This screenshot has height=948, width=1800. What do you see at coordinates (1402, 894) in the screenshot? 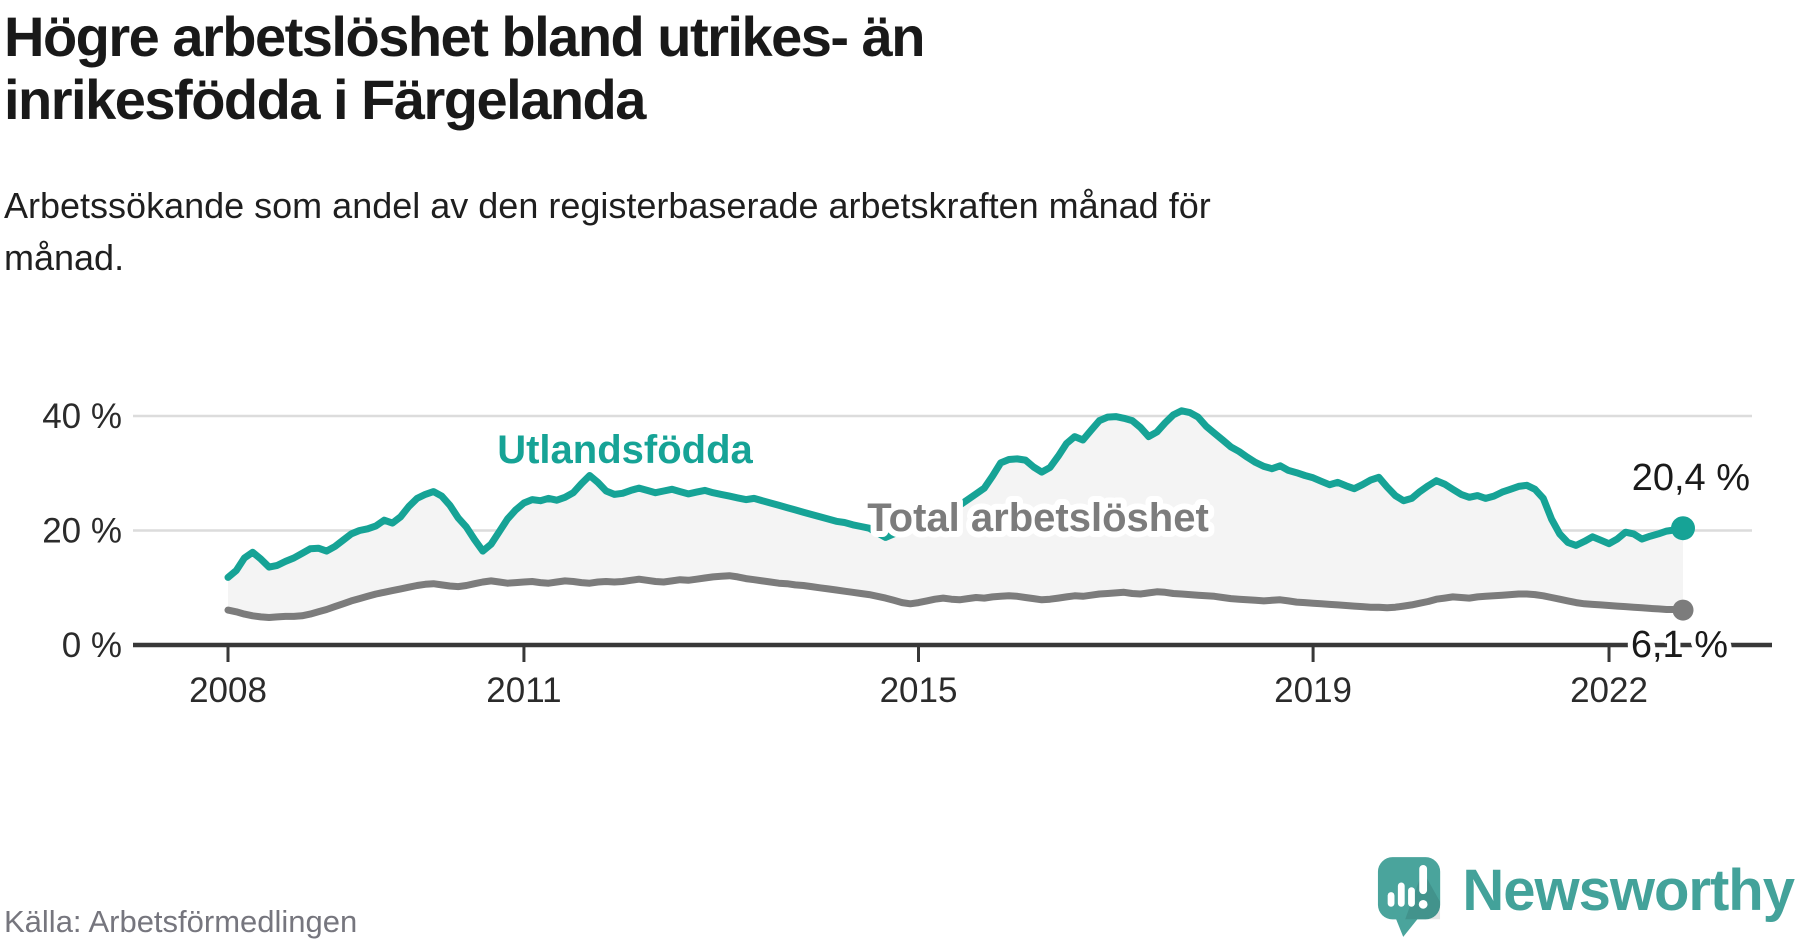
I see `logo-bar-chart-icon` at bounding box center [1402, 894].